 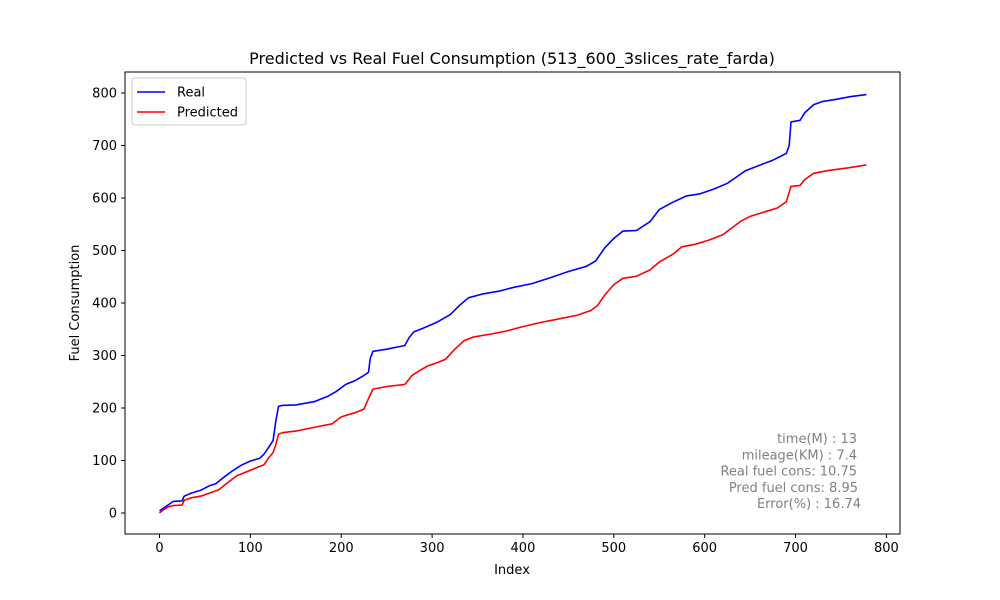 I want to click on y-tick-label: 100, so click(x=104, y=461).